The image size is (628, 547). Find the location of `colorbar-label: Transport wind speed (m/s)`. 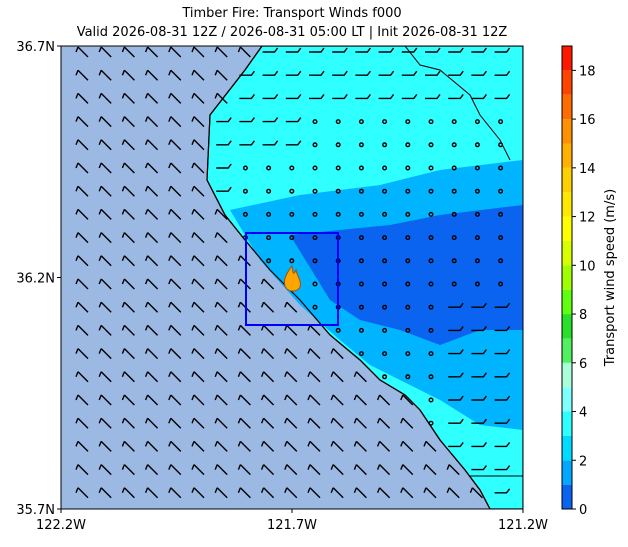

colorbar-label: Transport wind speed (m/s) is located at coordinates (610, 278).